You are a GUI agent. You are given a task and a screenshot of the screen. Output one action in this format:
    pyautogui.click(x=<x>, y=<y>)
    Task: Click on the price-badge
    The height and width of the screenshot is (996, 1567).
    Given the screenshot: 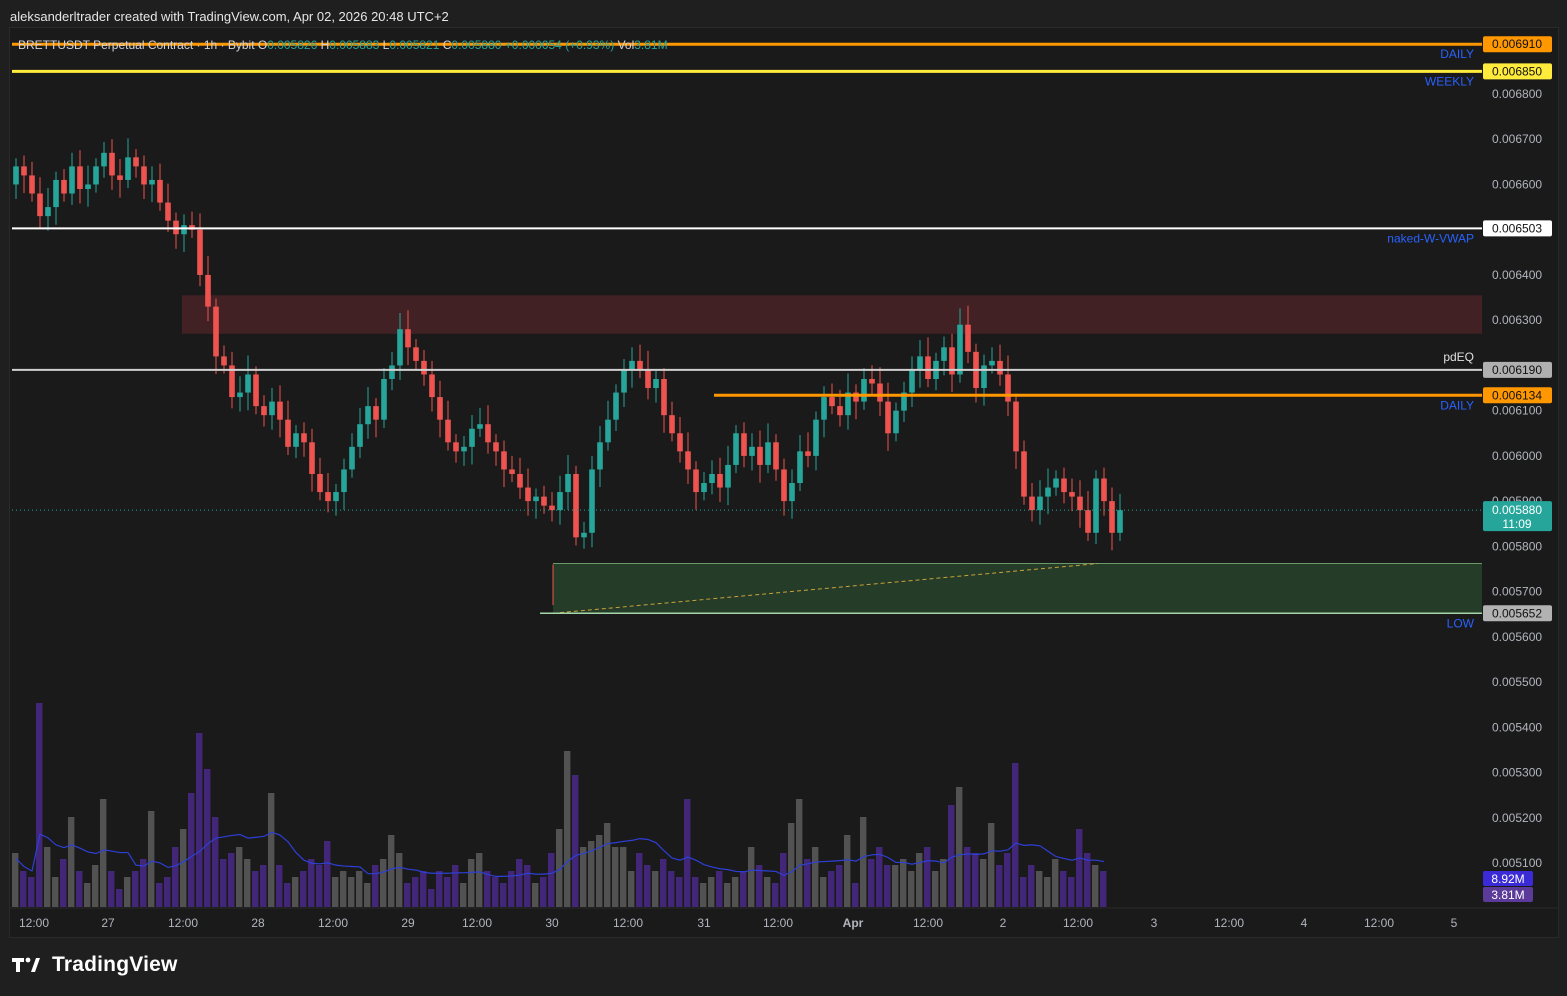 What is the action you would take?
    pyautogui.click(x=1517, y=395)
    